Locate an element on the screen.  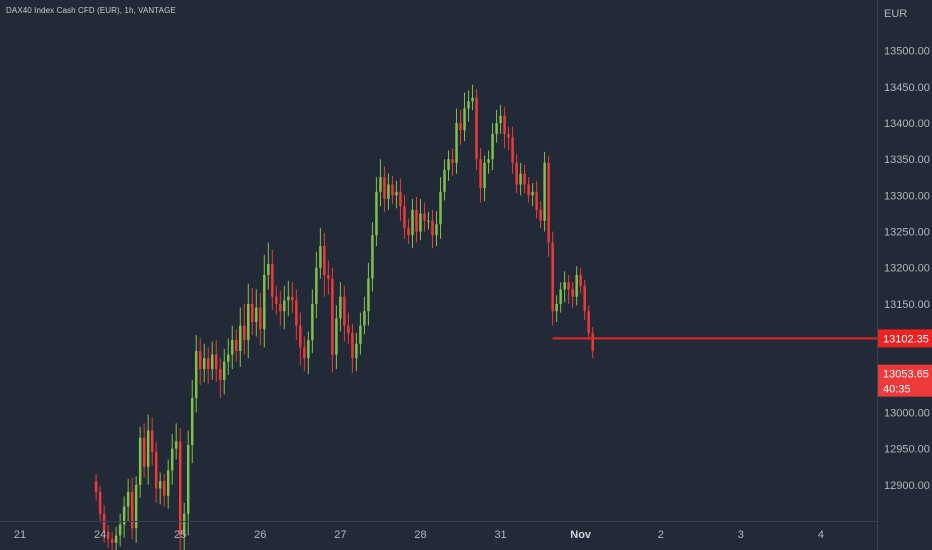
price-line-label: 13102.35 is located at coordinates (905, 338).